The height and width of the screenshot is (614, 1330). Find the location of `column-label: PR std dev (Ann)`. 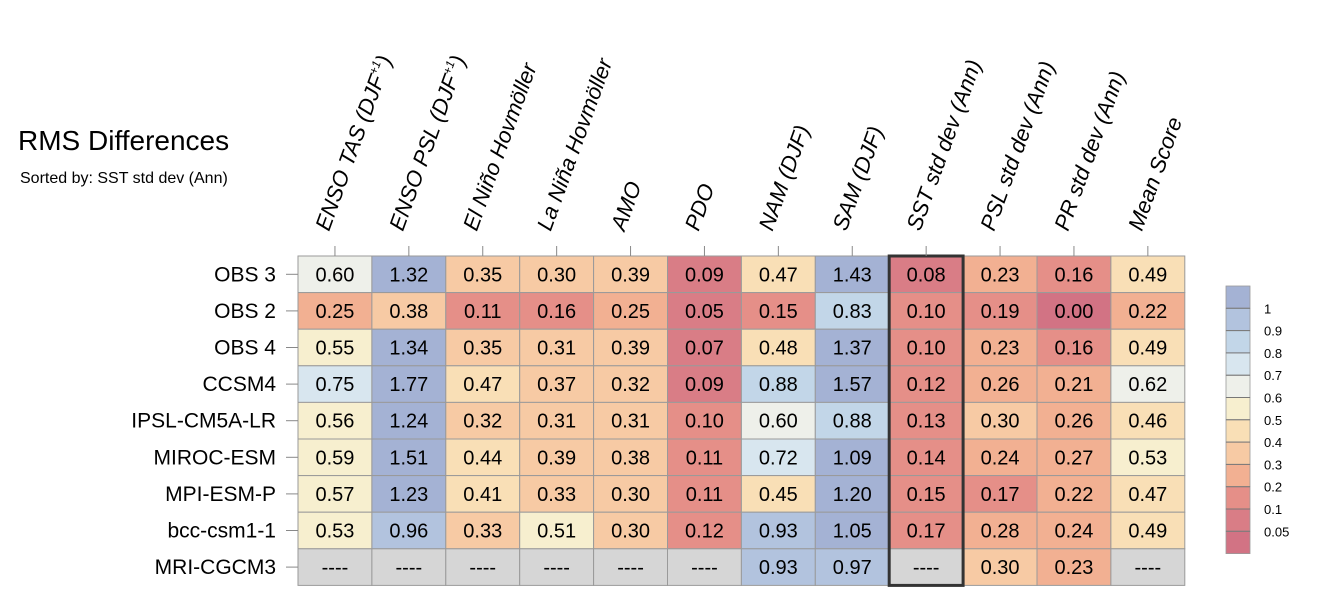

column-label: PR std dev (Ann) is located at coordinates (1089, 151).